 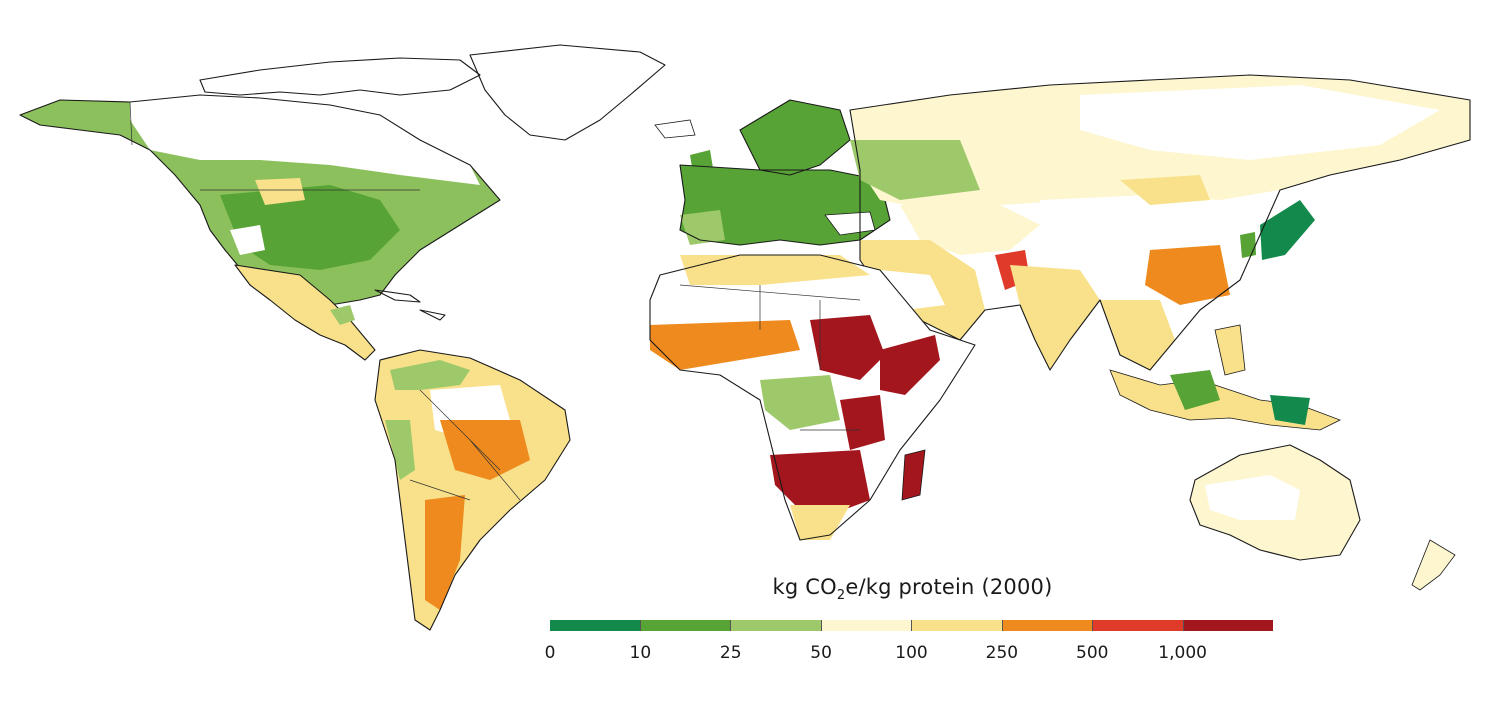 I want to click on legend-tick-label: 25, so click(x=730, y=653).